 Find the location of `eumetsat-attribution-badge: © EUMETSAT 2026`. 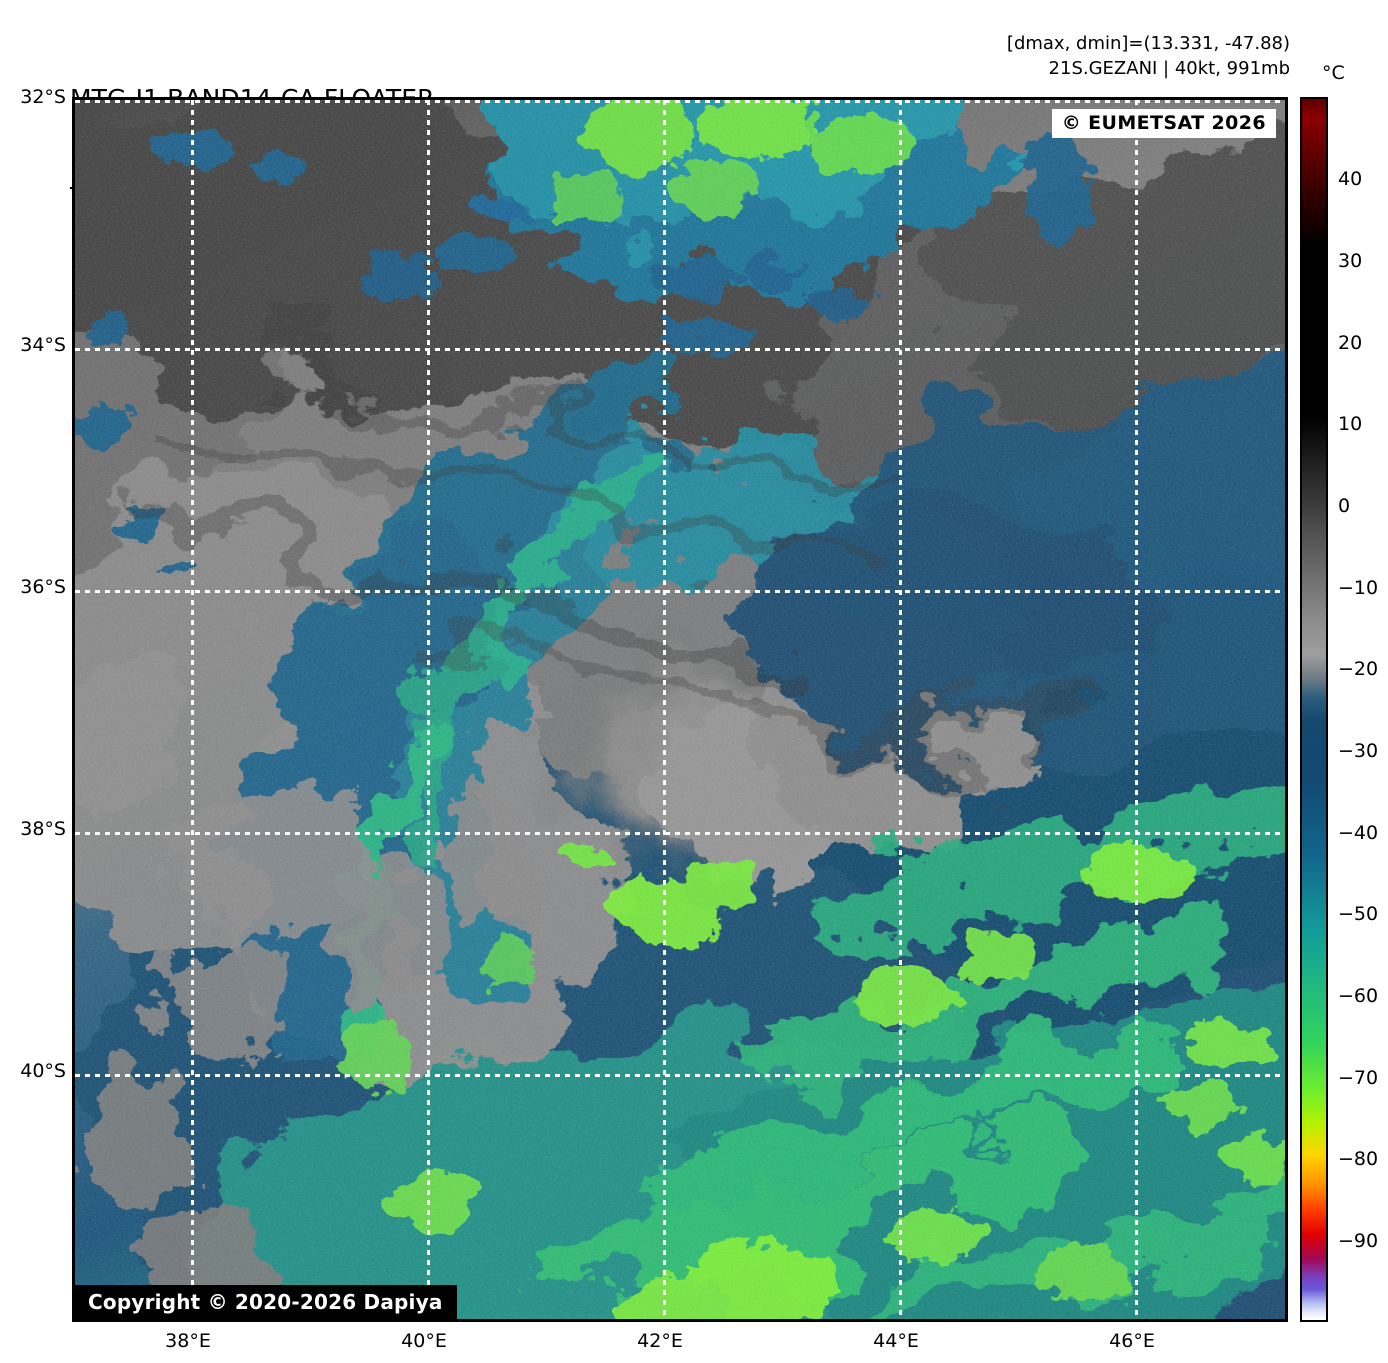

eumetsat-attribution-badge: © EUMETSAT 2026 is located at coordinates (1163, 123).